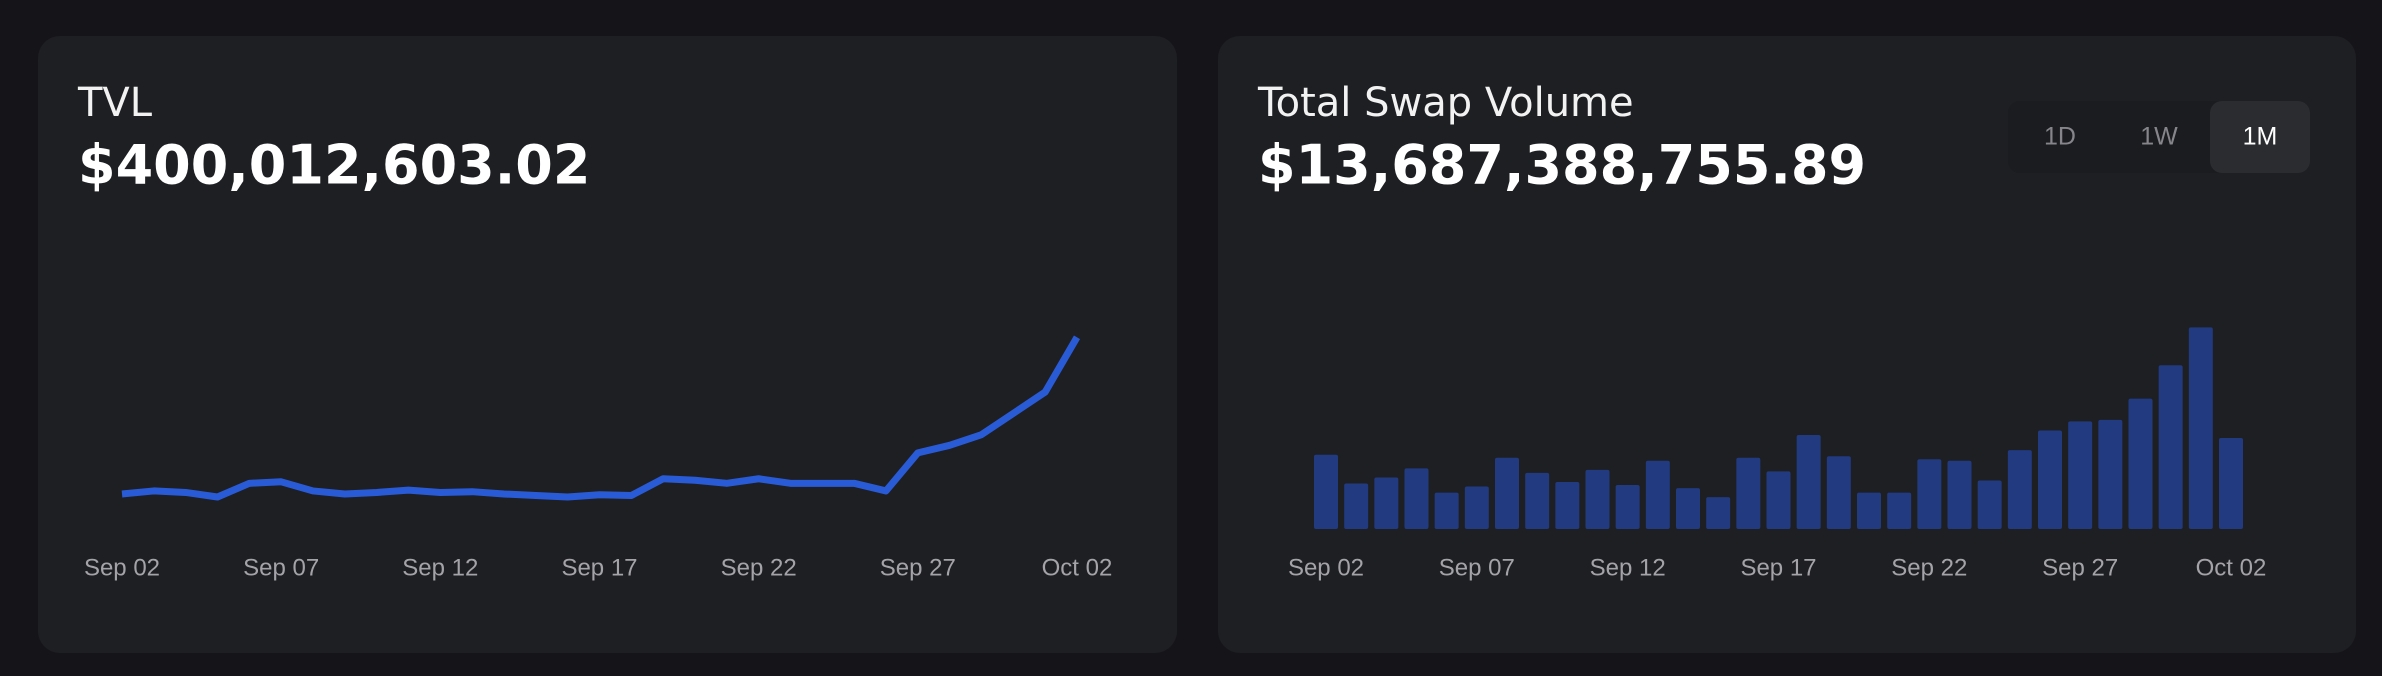 This screenshot has width=2382, height=676. I want to click on headline-value: $400,012,603.02, so click(334, 165).